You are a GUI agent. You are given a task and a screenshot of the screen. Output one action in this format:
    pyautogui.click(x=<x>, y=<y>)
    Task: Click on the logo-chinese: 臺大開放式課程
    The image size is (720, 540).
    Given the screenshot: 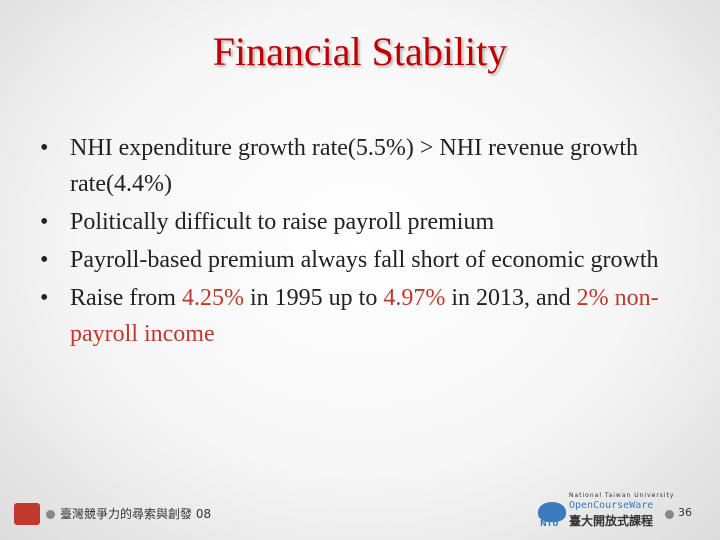 What is the action you would take?
    pyautogui.click(x=611, y=521)
    